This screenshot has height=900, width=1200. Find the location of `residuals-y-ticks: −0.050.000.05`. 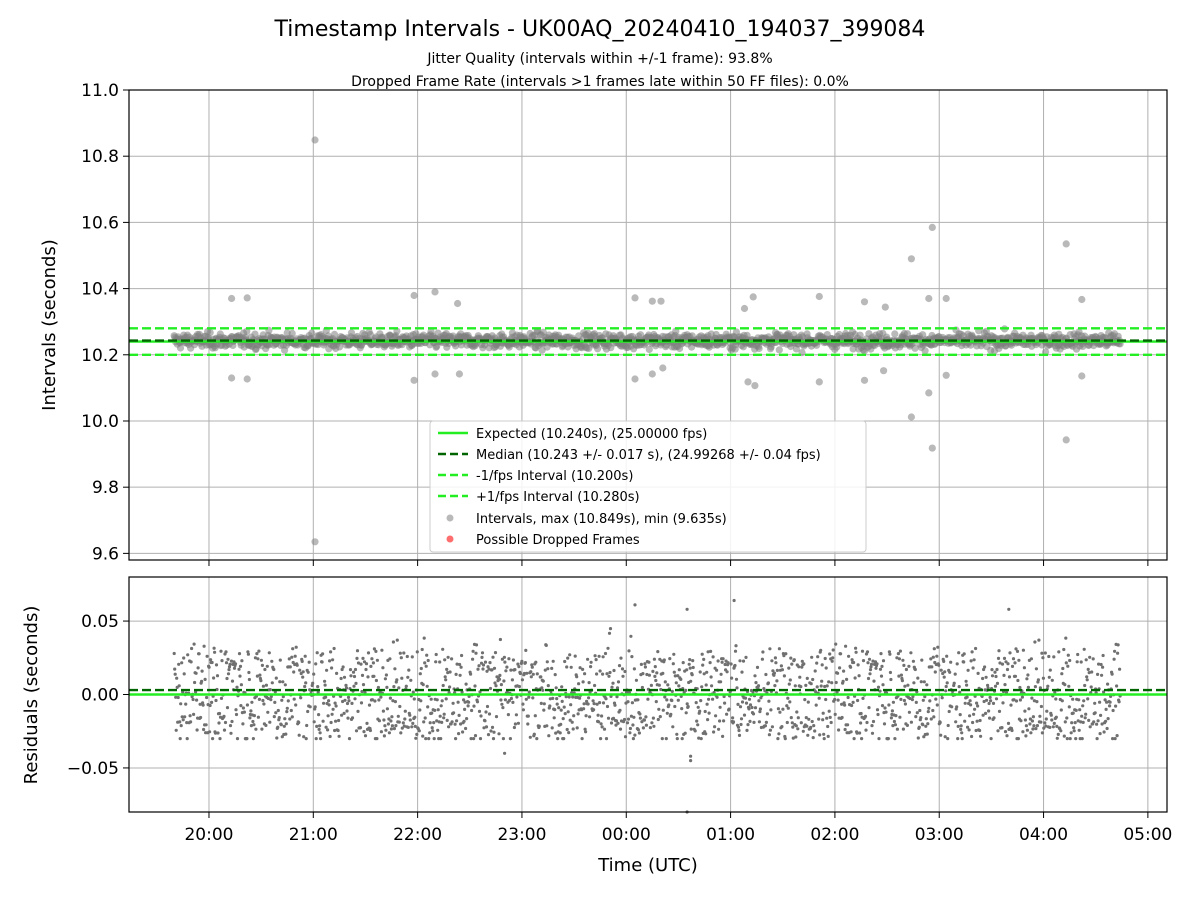

residuals-y-ticks: −0.050.000.05 is located at coordinates (98, 695).